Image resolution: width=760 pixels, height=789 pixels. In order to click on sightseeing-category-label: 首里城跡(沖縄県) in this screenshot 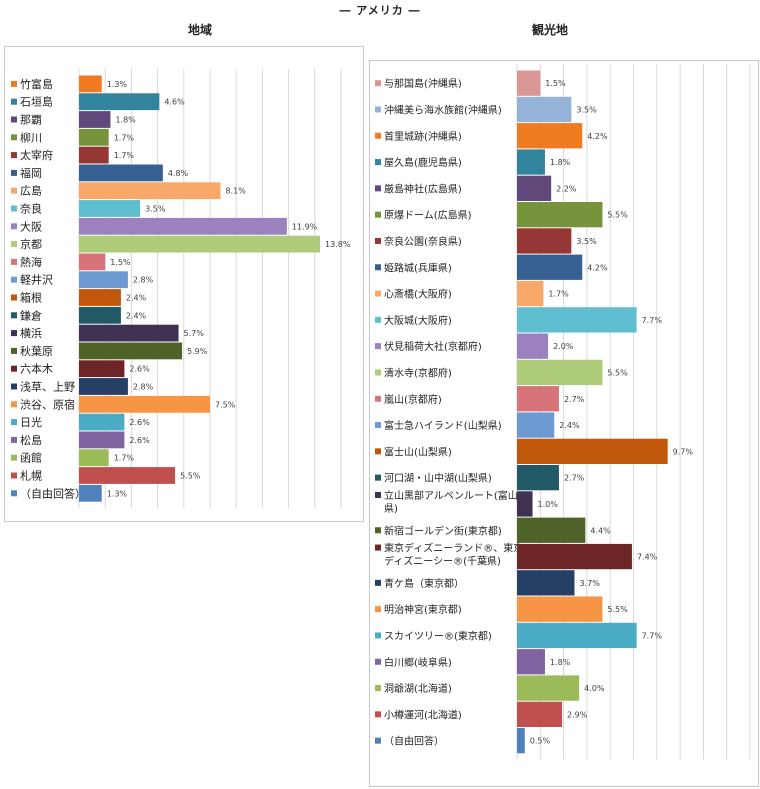, I will do `click(423, 136)`.